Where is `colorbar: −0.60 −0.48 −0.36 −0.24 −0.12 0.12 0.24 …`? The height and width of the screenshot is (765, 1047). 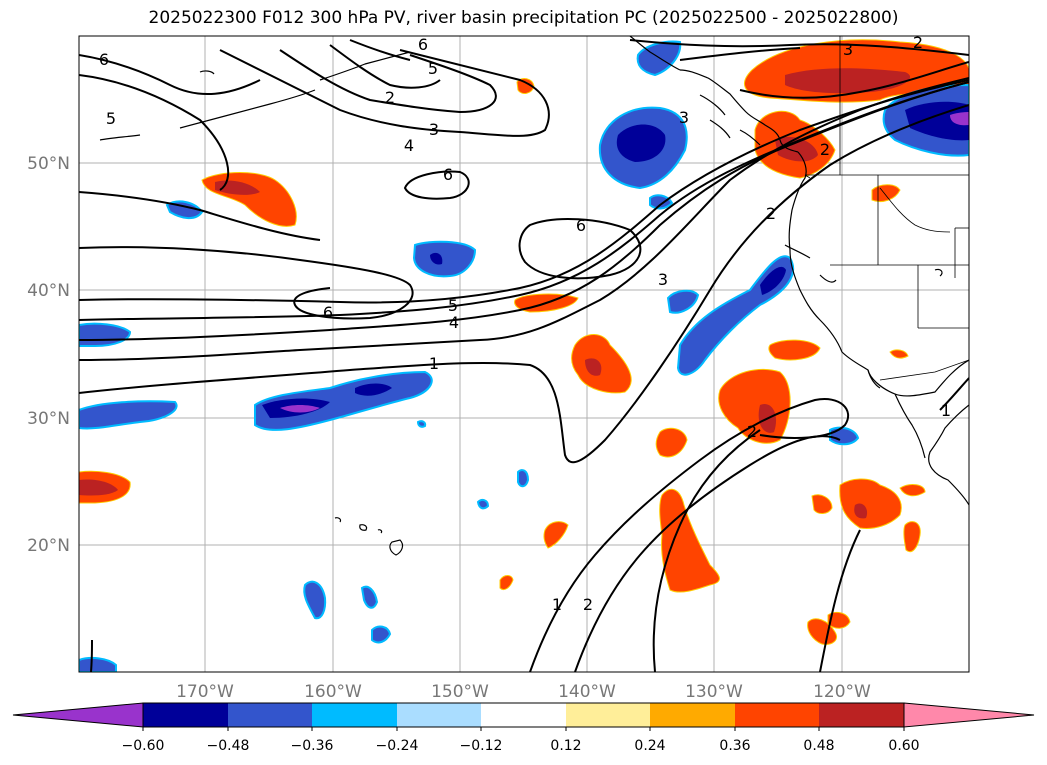 colorbar: −0.60 −0.48 −0.36 −0.24 −0.12 0.12 0.24 … is located at coordinates (523, 728).